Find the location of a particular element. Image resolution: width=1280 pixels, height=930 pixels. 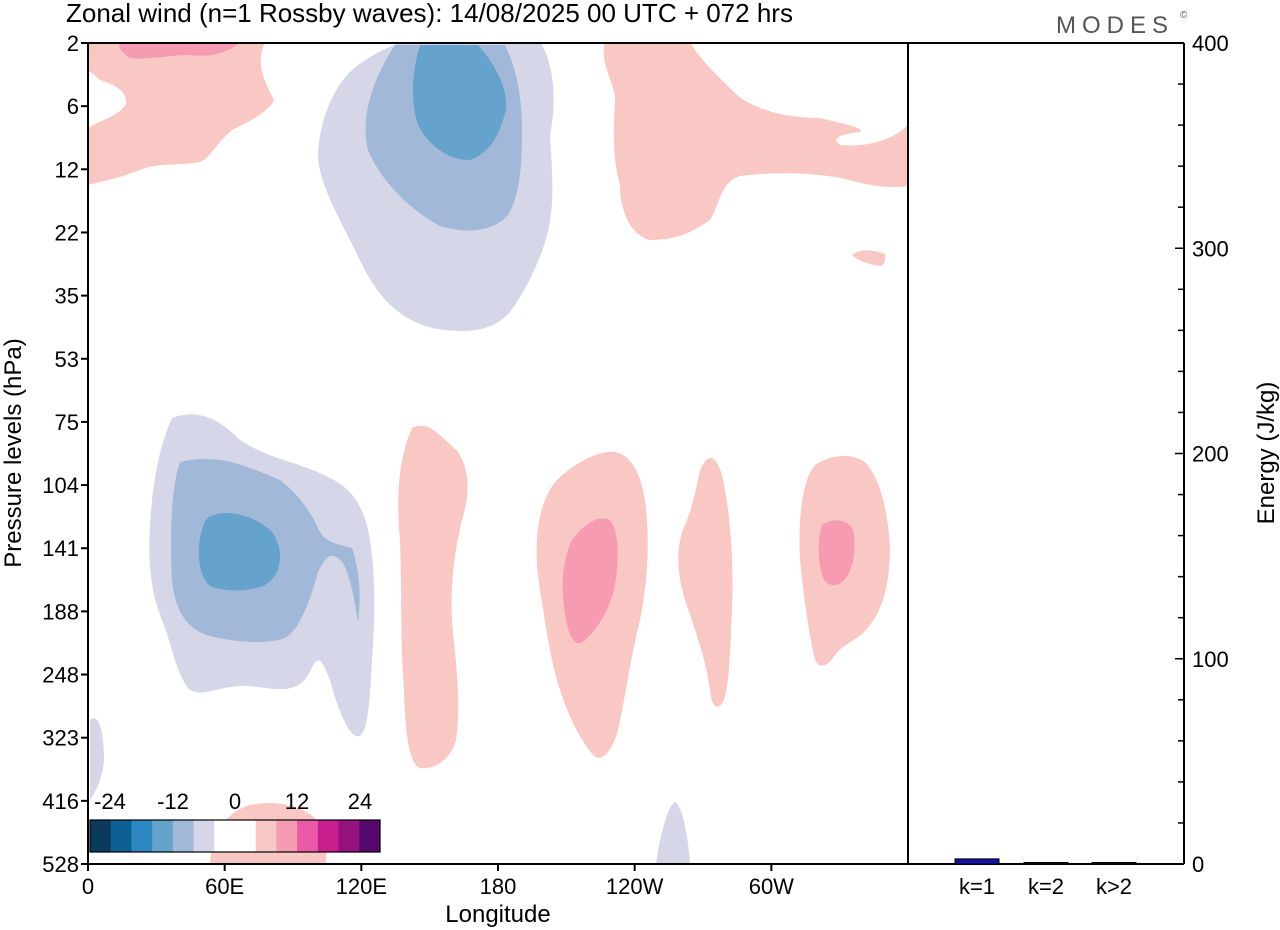

energy-bar-label: k=1 is located at coordinates (977, 886).